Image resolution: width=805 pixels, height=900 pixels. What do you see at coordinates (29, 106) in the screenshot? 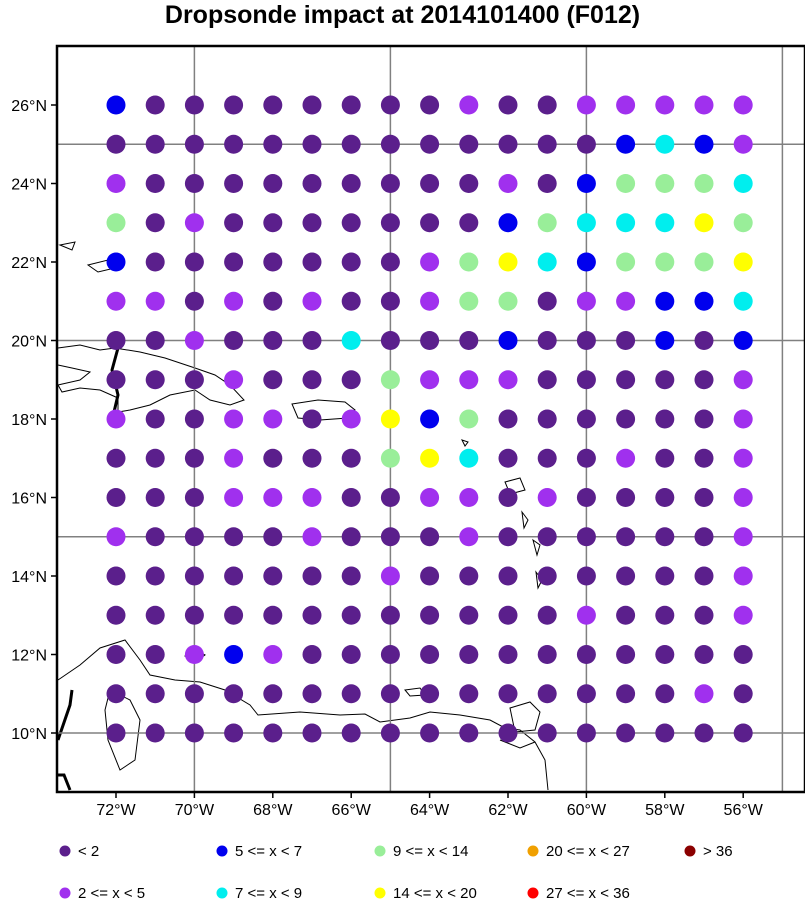
I see `lat-tick-label: 26°N` at bounding box center [29, 106].